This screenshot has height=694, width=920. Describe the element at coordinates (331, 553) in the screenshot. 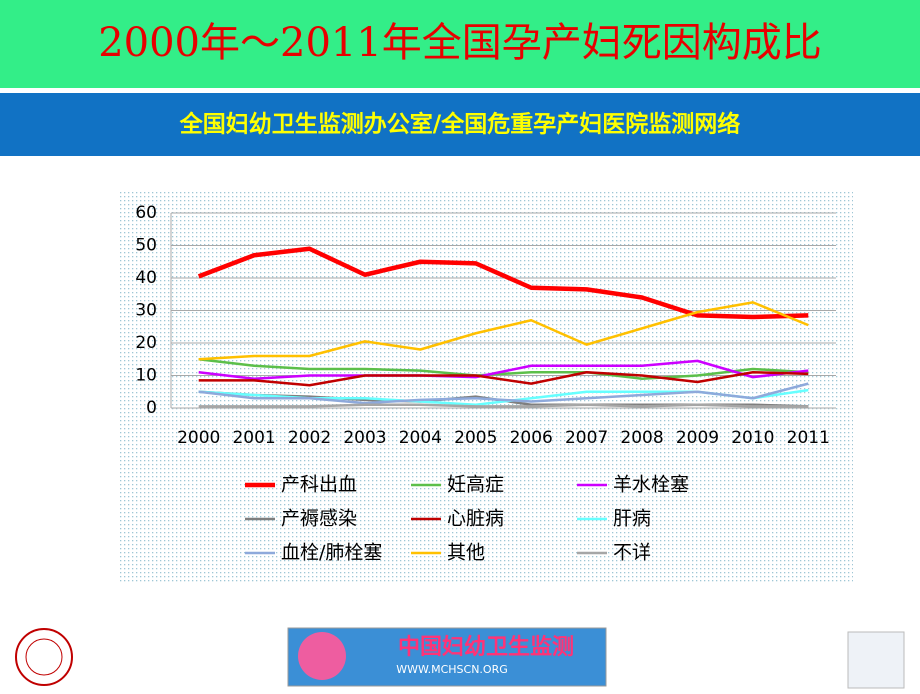

I see `legend-label: 血栓/肺栓塞` at that location.